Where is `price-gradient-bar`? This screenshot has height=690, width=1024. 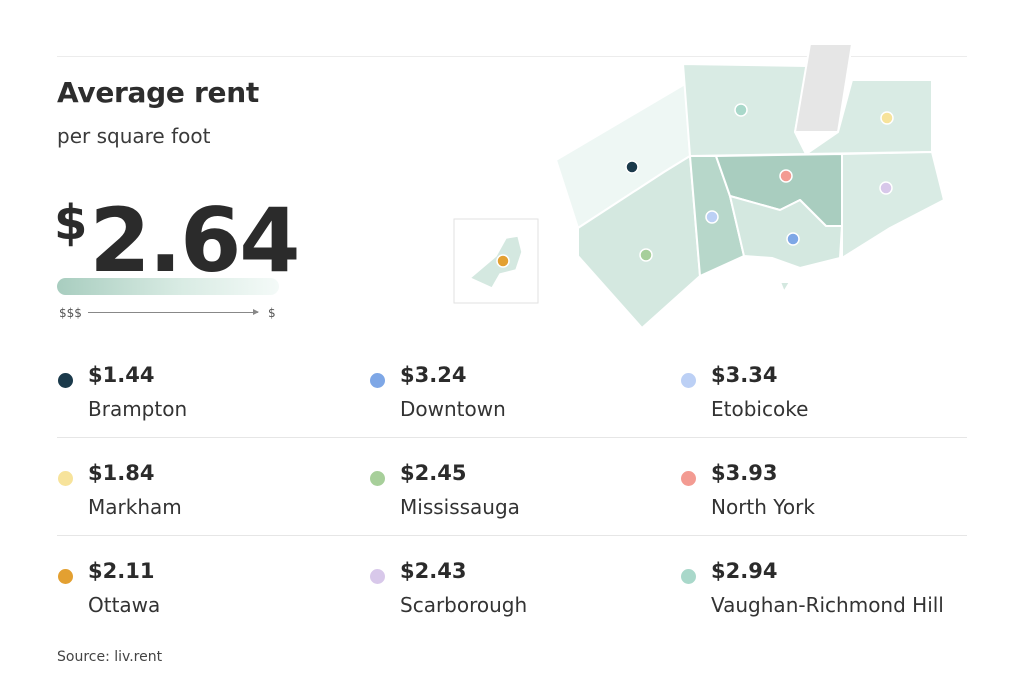
price-gradient-bar is located at coordinates (168, 286).